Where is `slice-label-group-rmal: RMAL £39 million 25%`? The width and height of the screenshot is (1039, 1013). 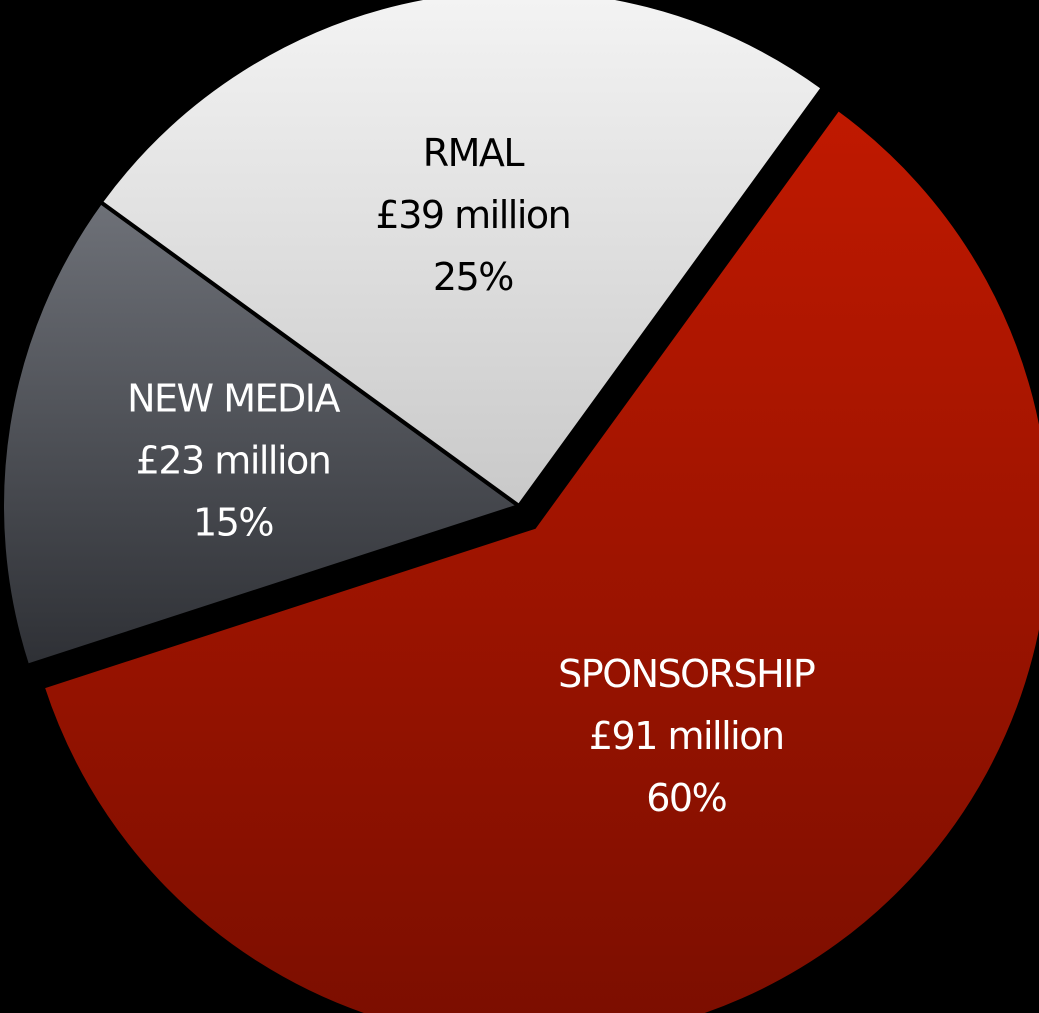 slice-label-group-rmal: RMAL £39 million 25% is located at coordinates (474, 215).